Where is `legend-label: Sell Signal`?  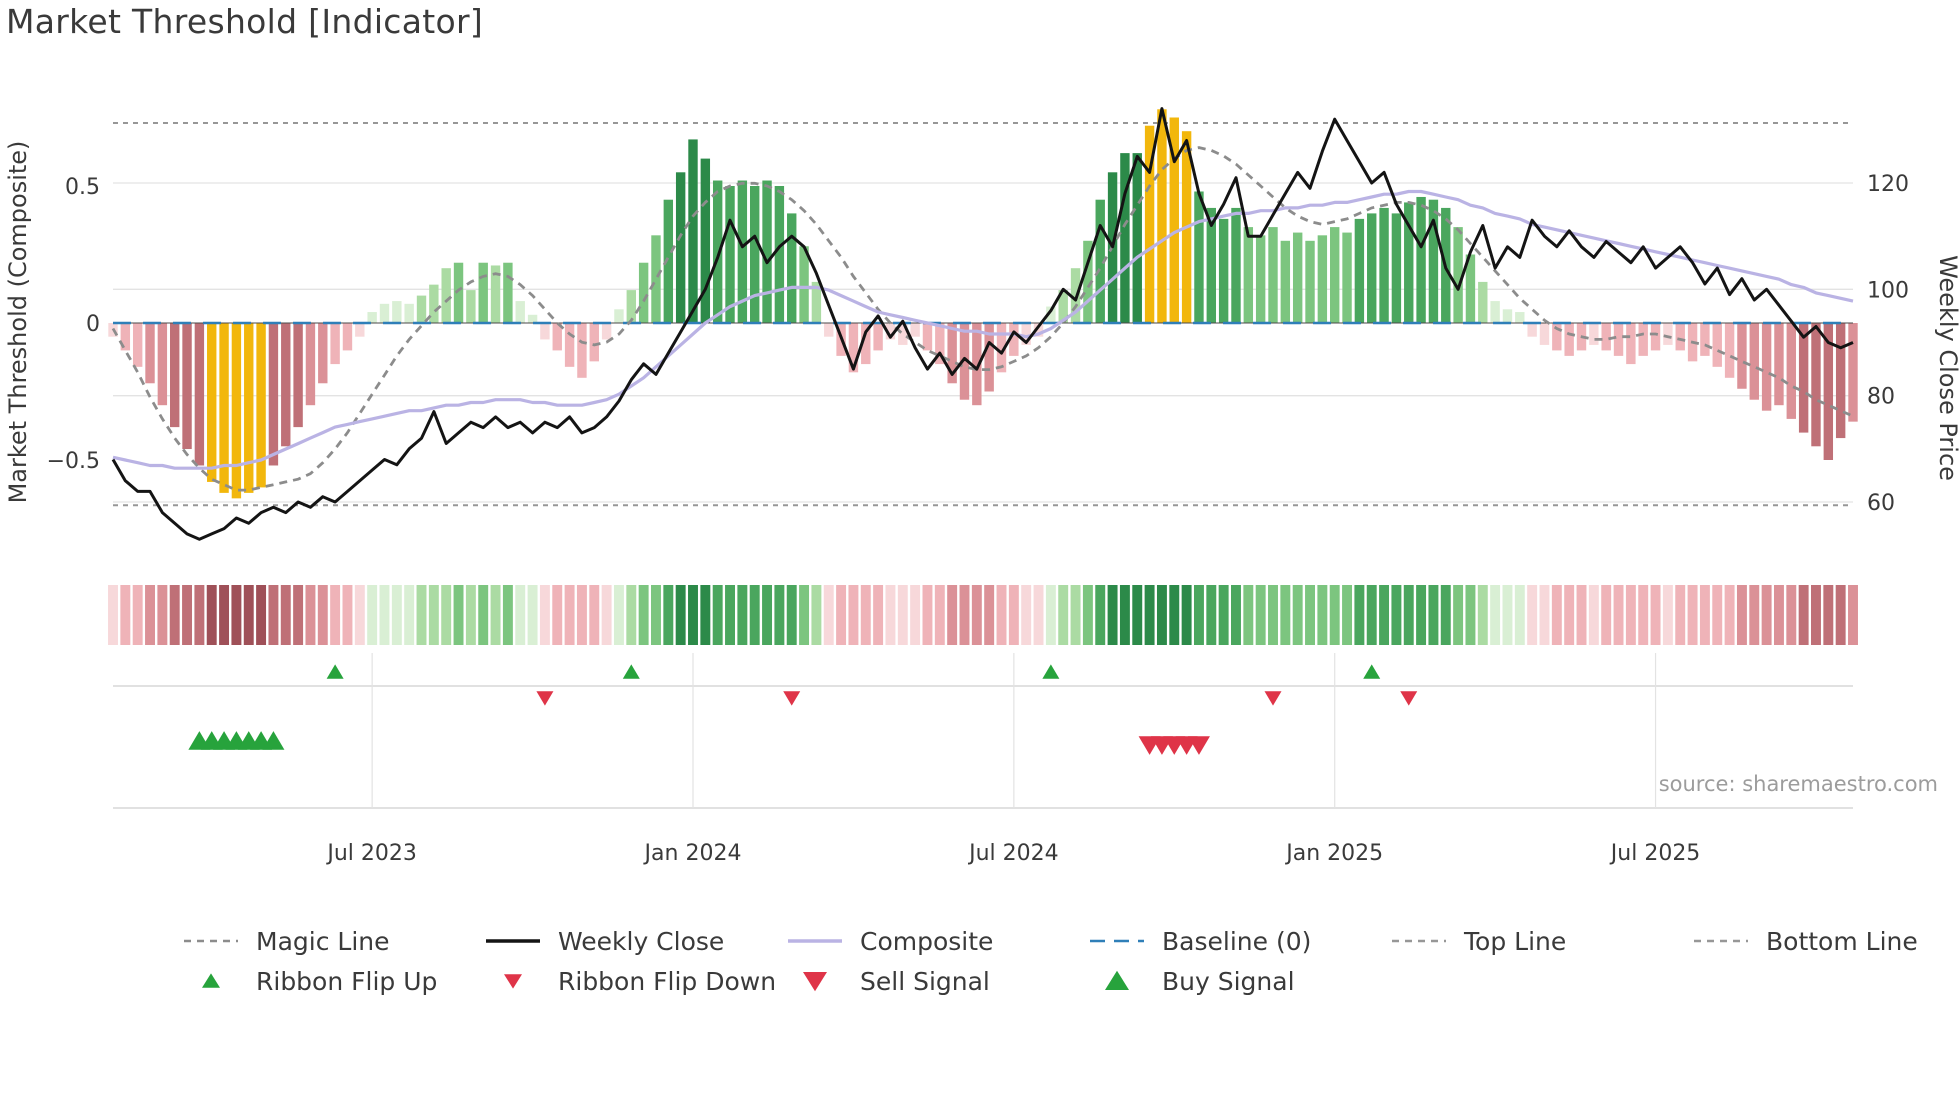
legend-label: Sell Signal is located at coordinates (925, 981).